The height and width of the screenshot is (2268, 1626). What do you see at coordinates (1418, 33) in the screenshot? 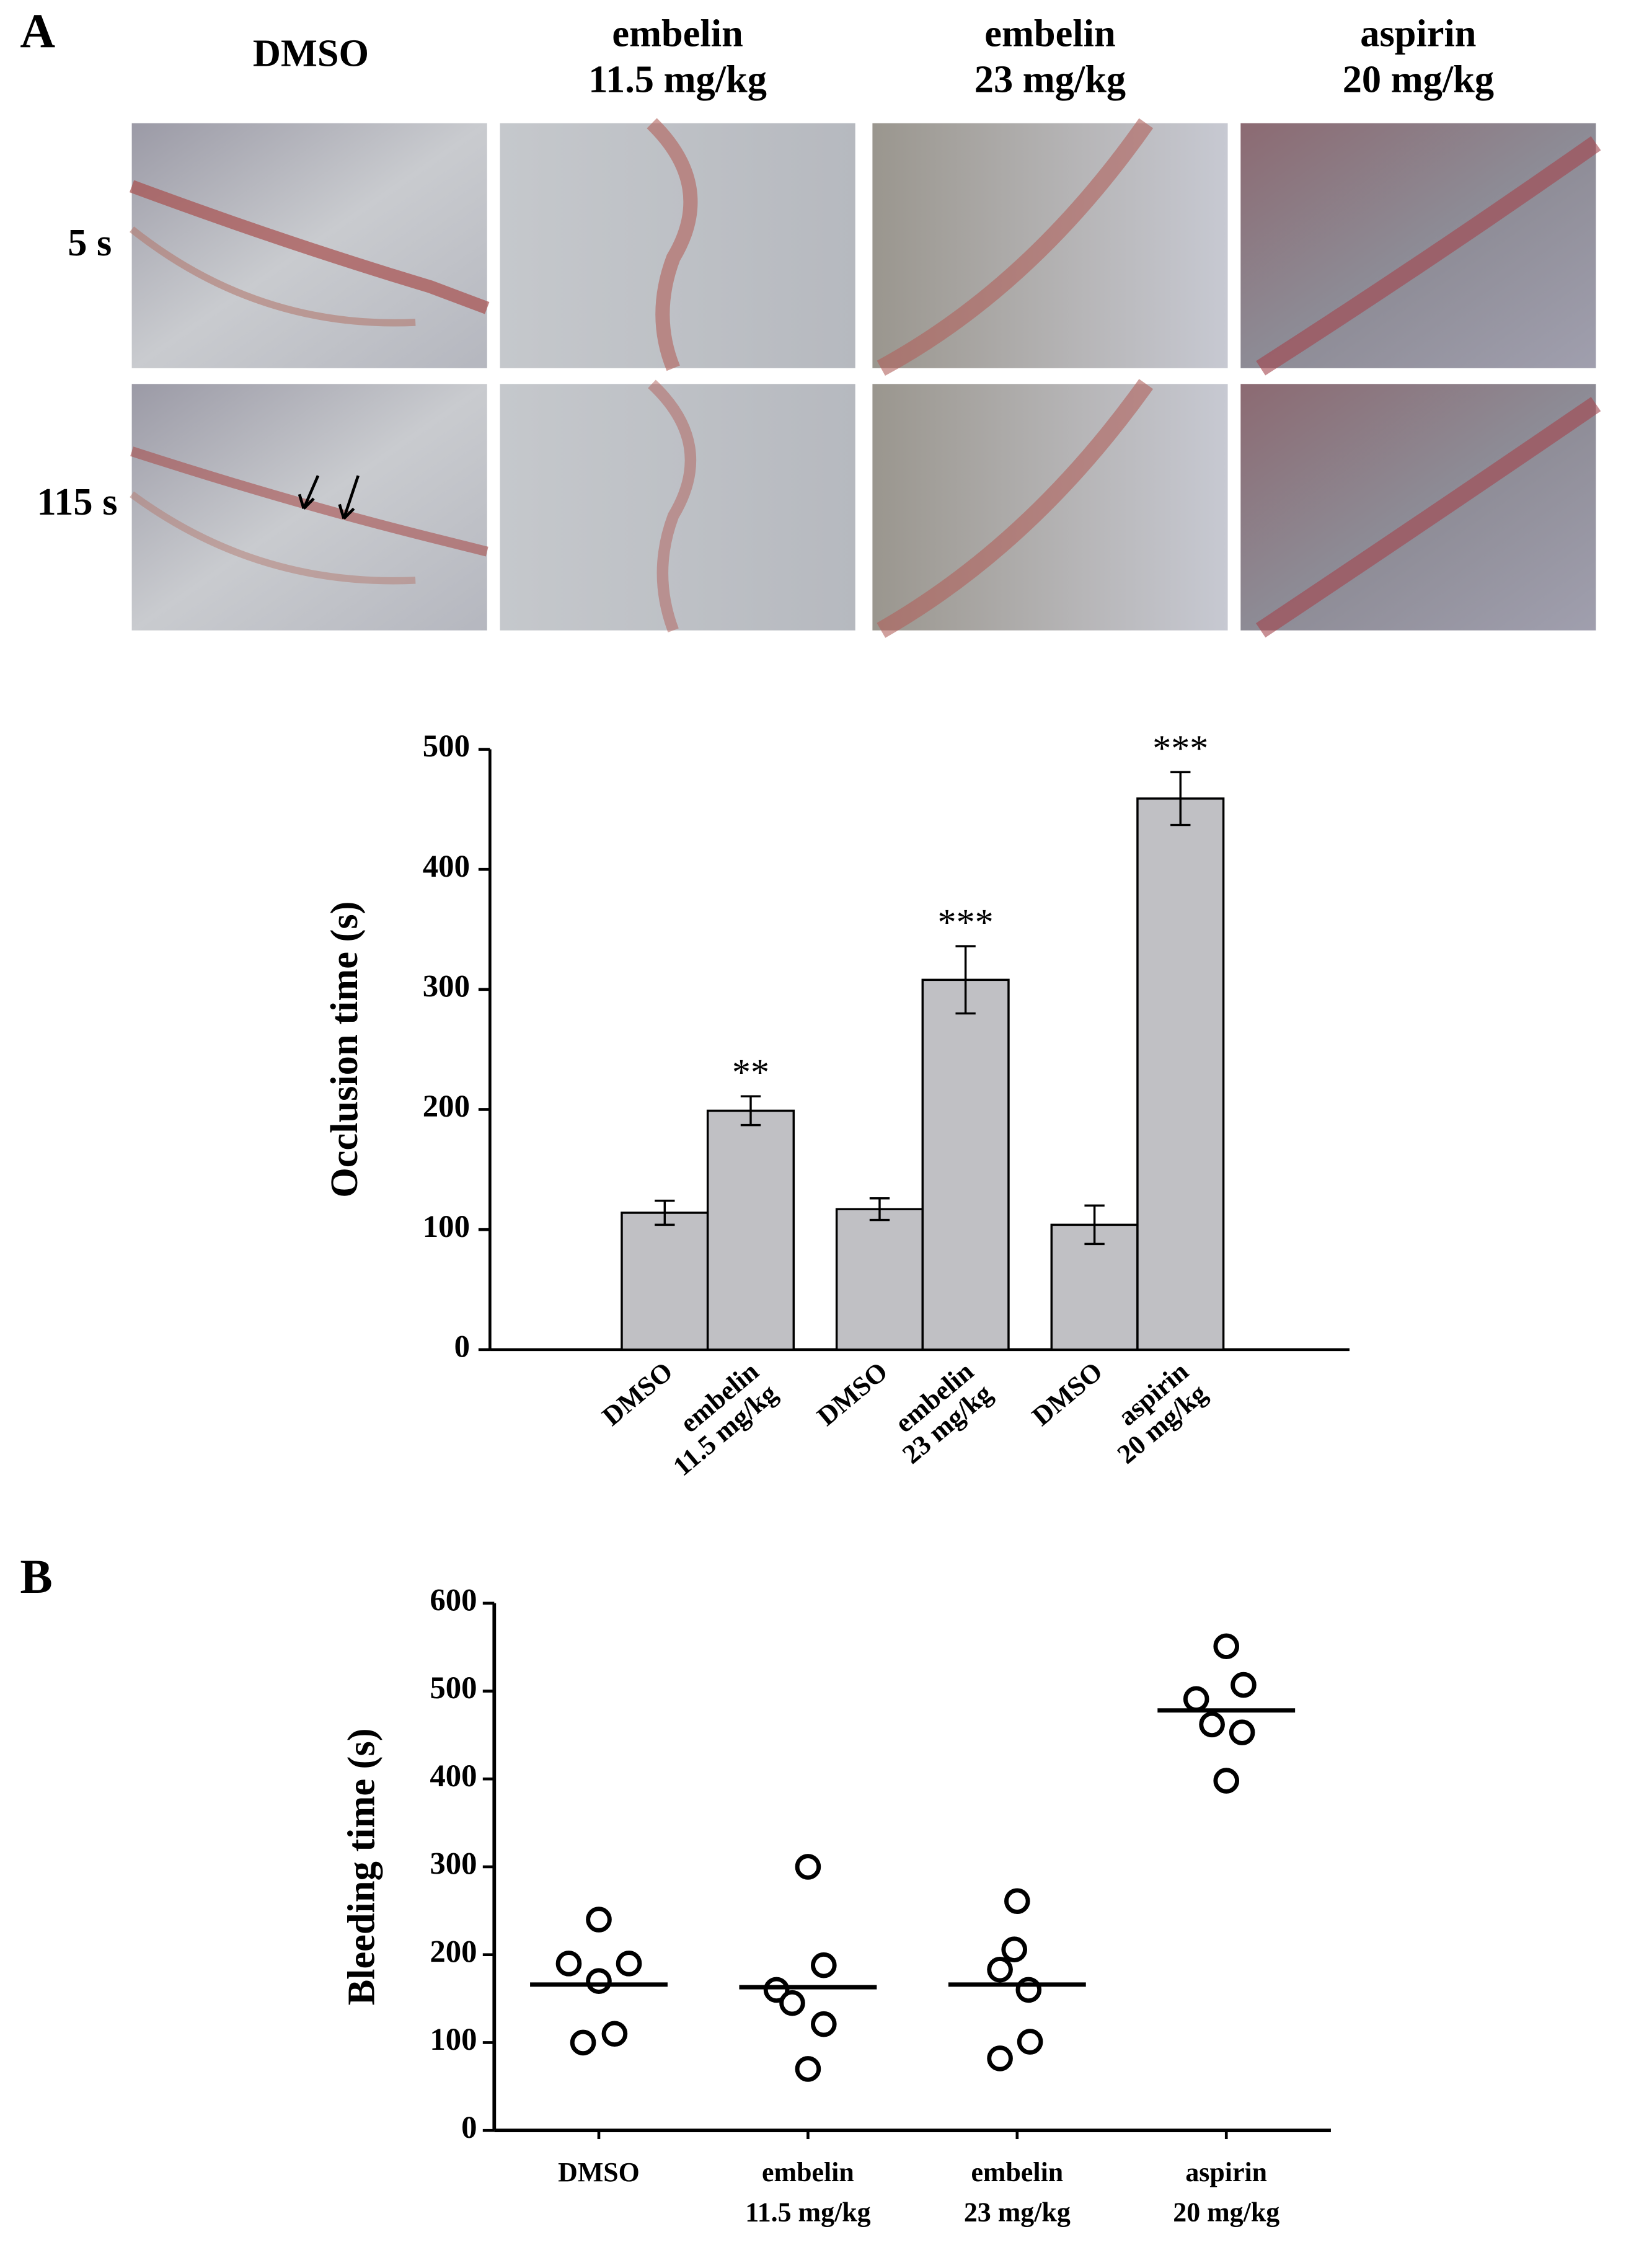
I see `column-header: aspirin` at bounding box center [1418, 33].